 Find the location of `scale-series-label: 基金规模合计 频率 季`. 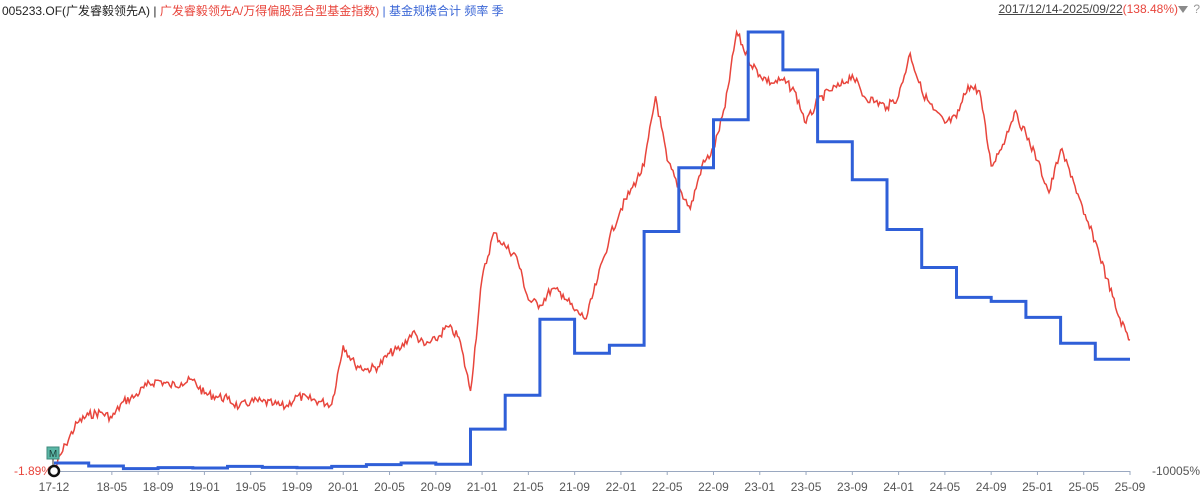

scale-series-label: 基金规模合计 频率 季 is located at coordinates (446, 11).